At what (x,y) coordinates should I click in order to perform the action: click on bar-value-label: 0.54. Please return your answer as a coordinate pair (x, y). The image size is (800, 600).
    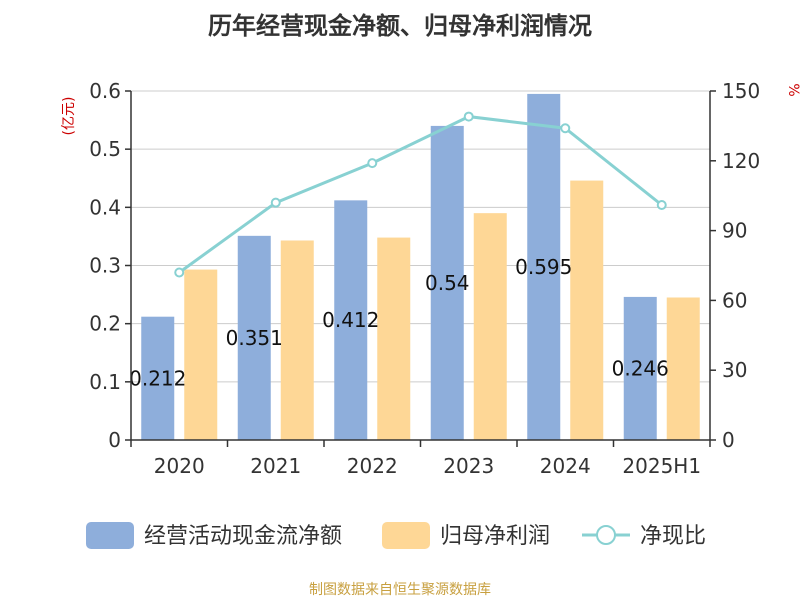
    Looking at the image, I should click on (447, 283).